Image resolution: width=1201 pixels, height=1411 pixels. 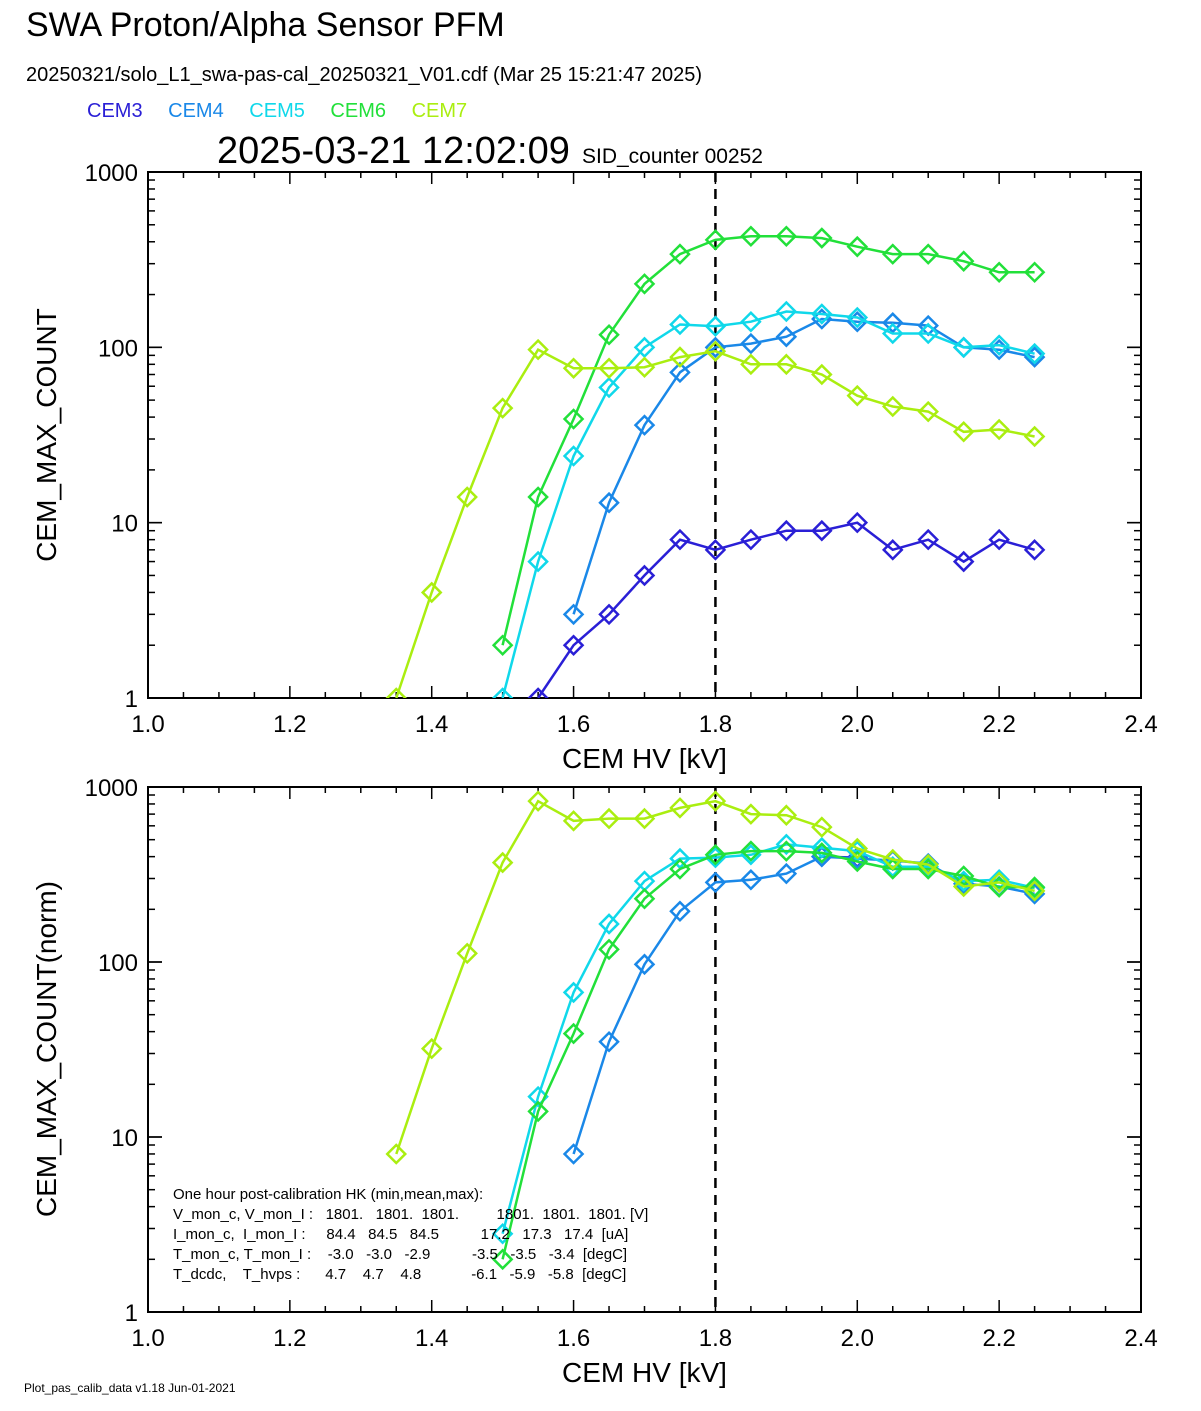 What do you see at coordinates (124, 1138) in the screenshot?
I see `y-tick-label: 10` at bounding box center [124, 1138].